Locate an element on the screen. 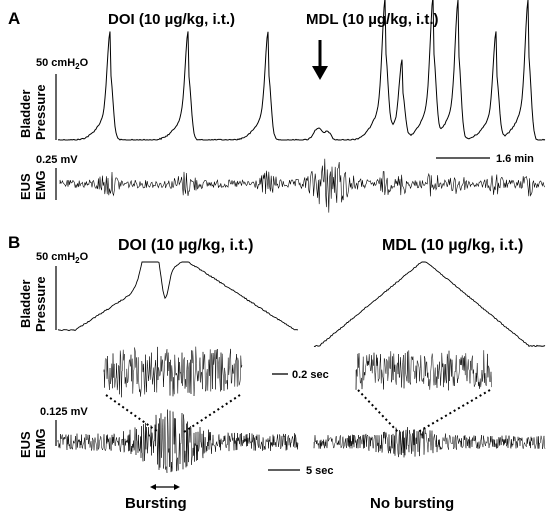 The image size is (550, 518). panel-a-condition-doi: DOI (10 µg/kg, i.t.) is located at coordinates (171, 19).